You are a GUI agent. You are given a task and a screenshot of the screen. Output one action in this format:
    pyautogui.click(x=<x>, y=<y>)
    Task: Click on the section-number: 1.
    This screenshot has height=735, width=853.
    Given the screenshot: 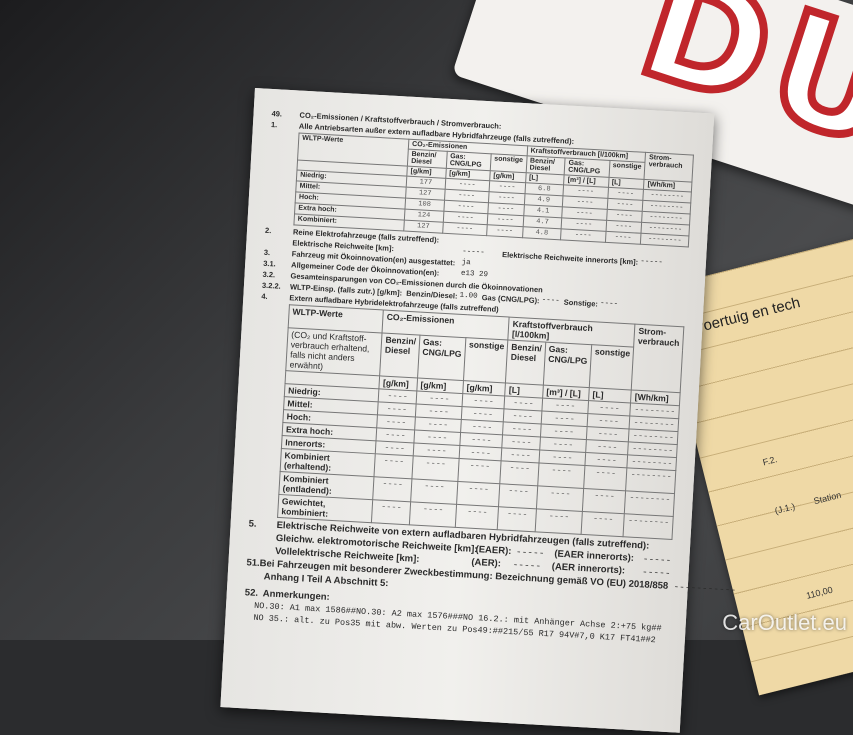 What is the action you would take?
    pyautogui.click(x=274, y=124)
    